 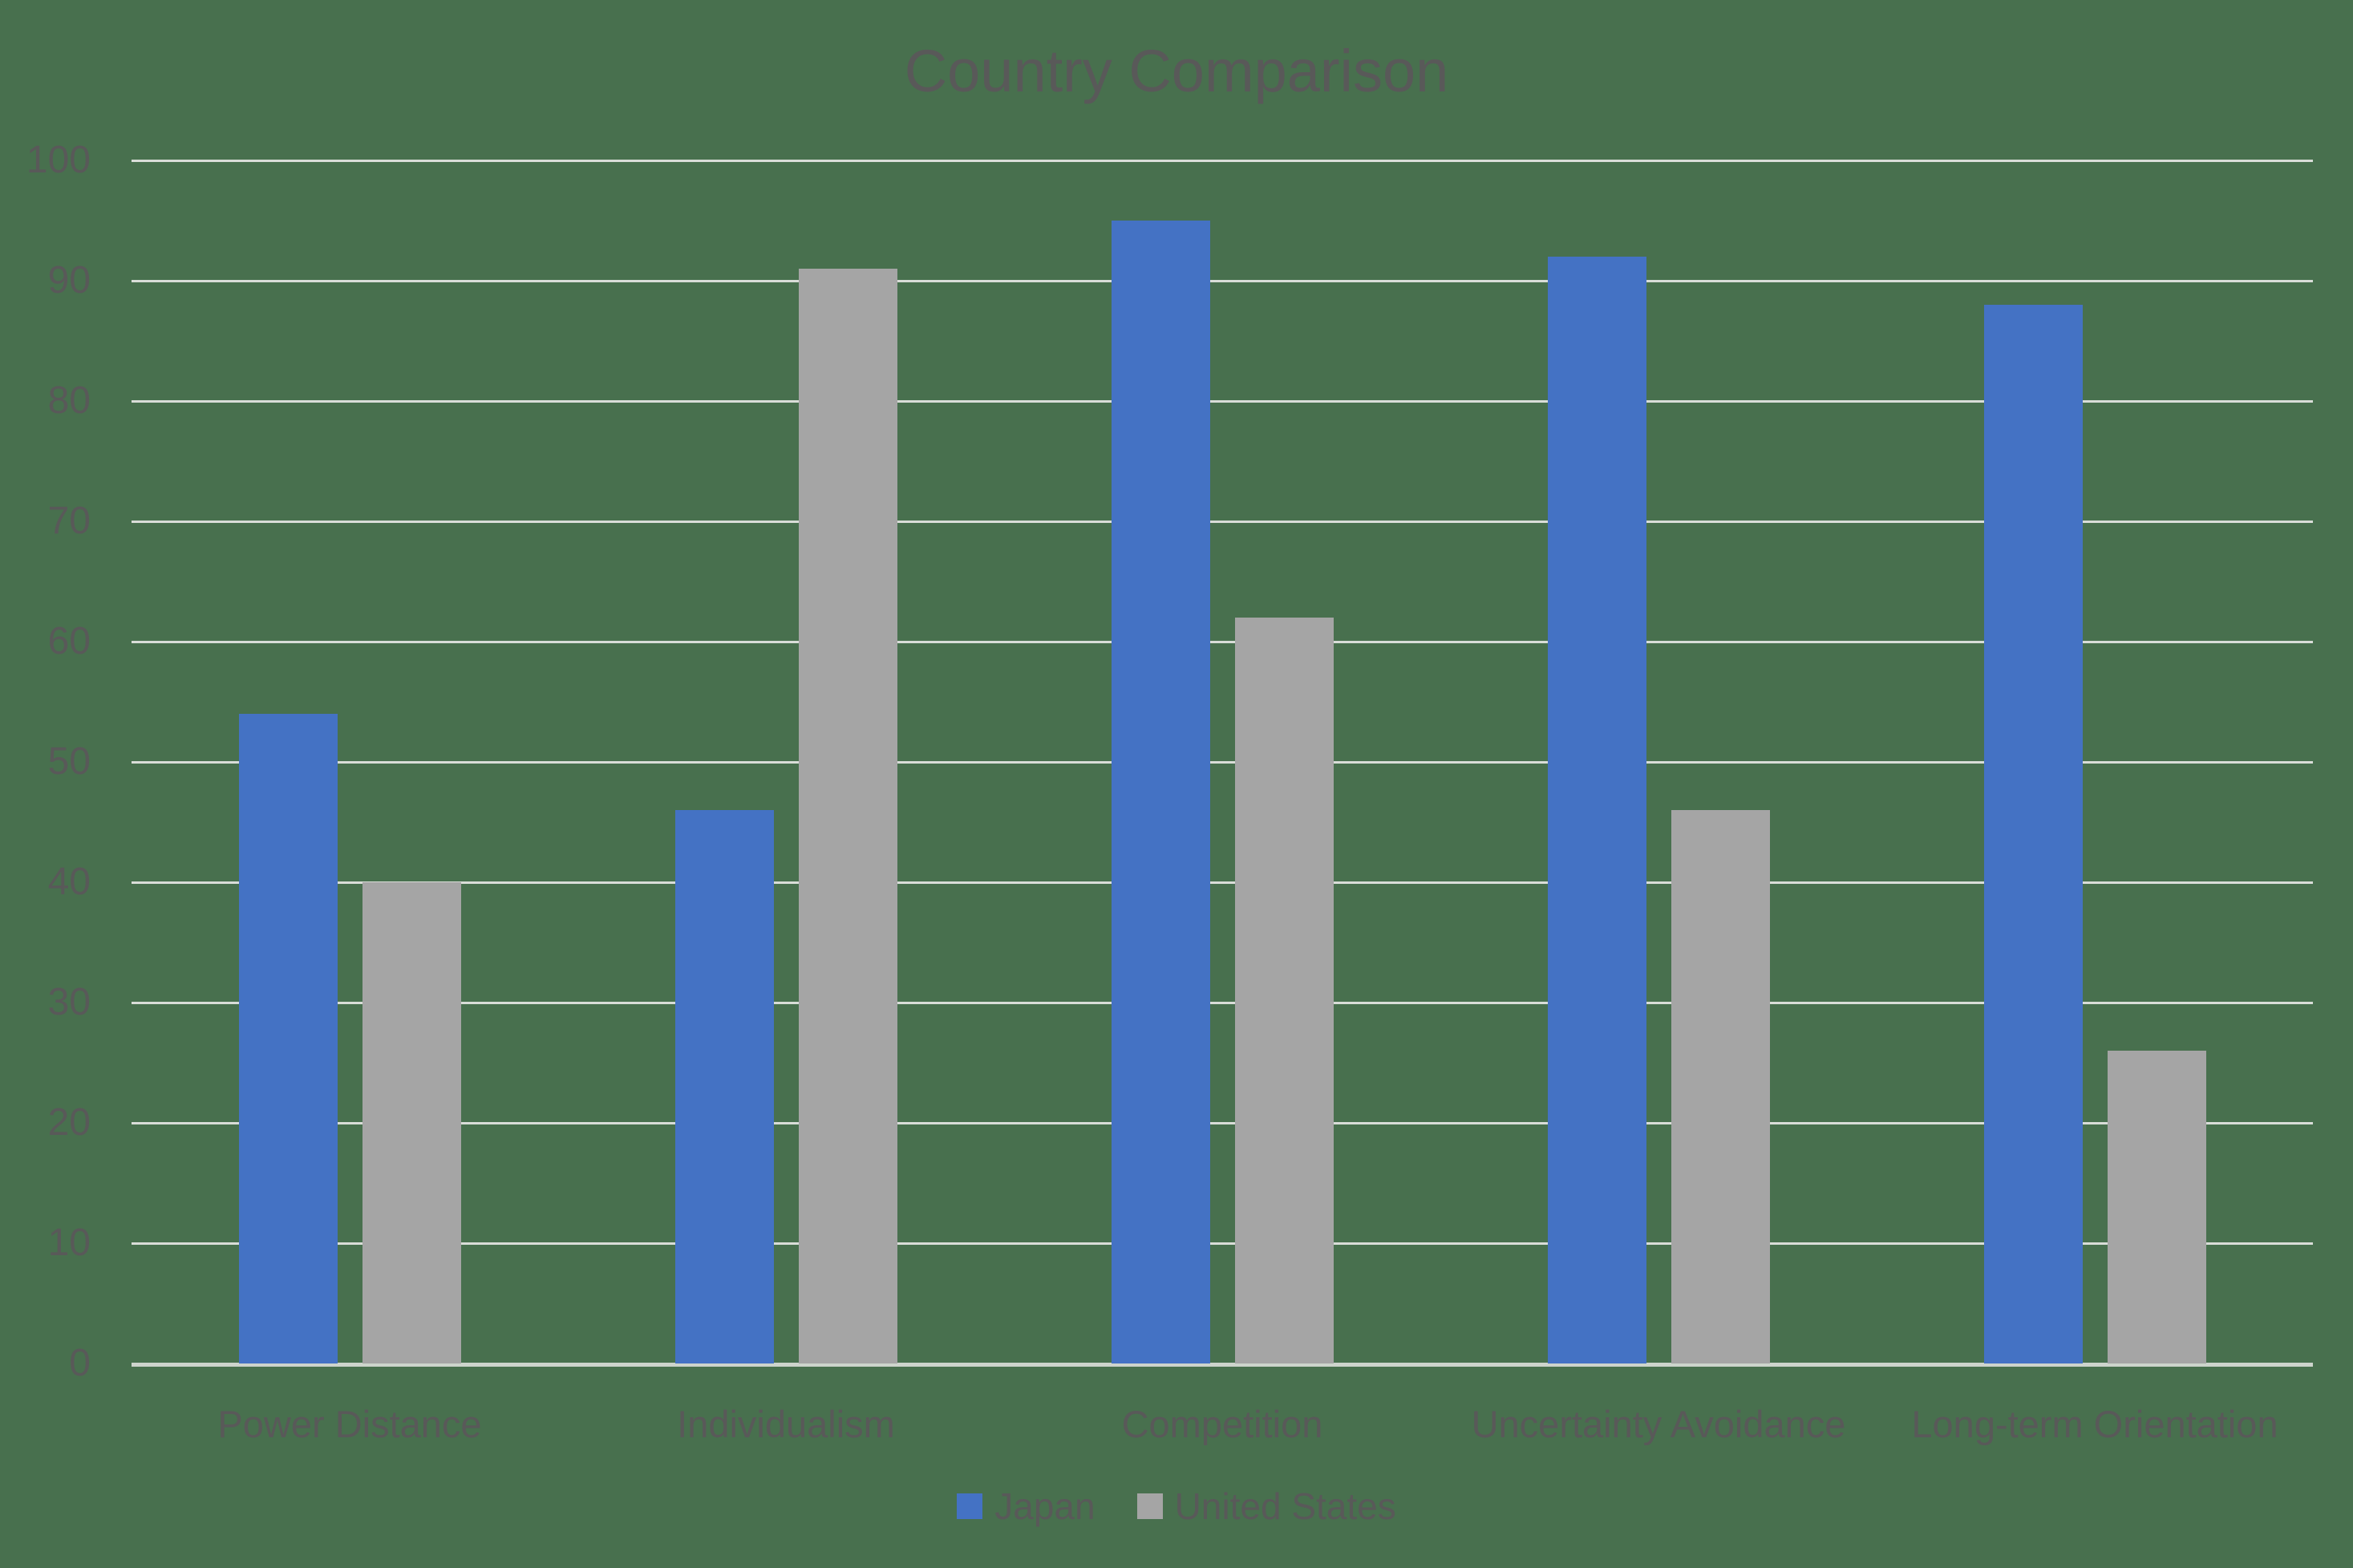 What do you see at coordinates (970, 1506) in the screenshot?
I see `legend-swatch-icon-japan` at bounding box center [970, 1506].